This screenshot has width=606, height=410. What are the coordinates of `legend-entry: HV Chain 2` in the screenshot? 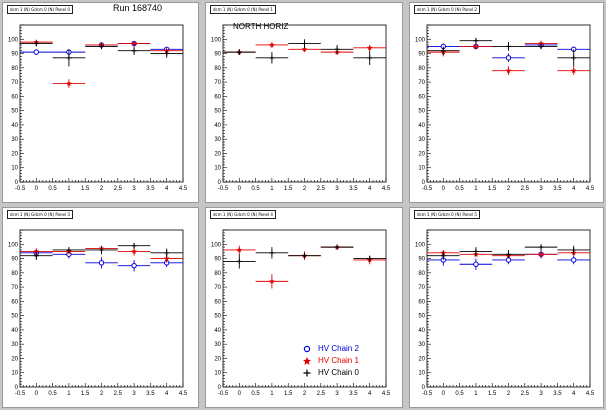 It's located at (338, 350).